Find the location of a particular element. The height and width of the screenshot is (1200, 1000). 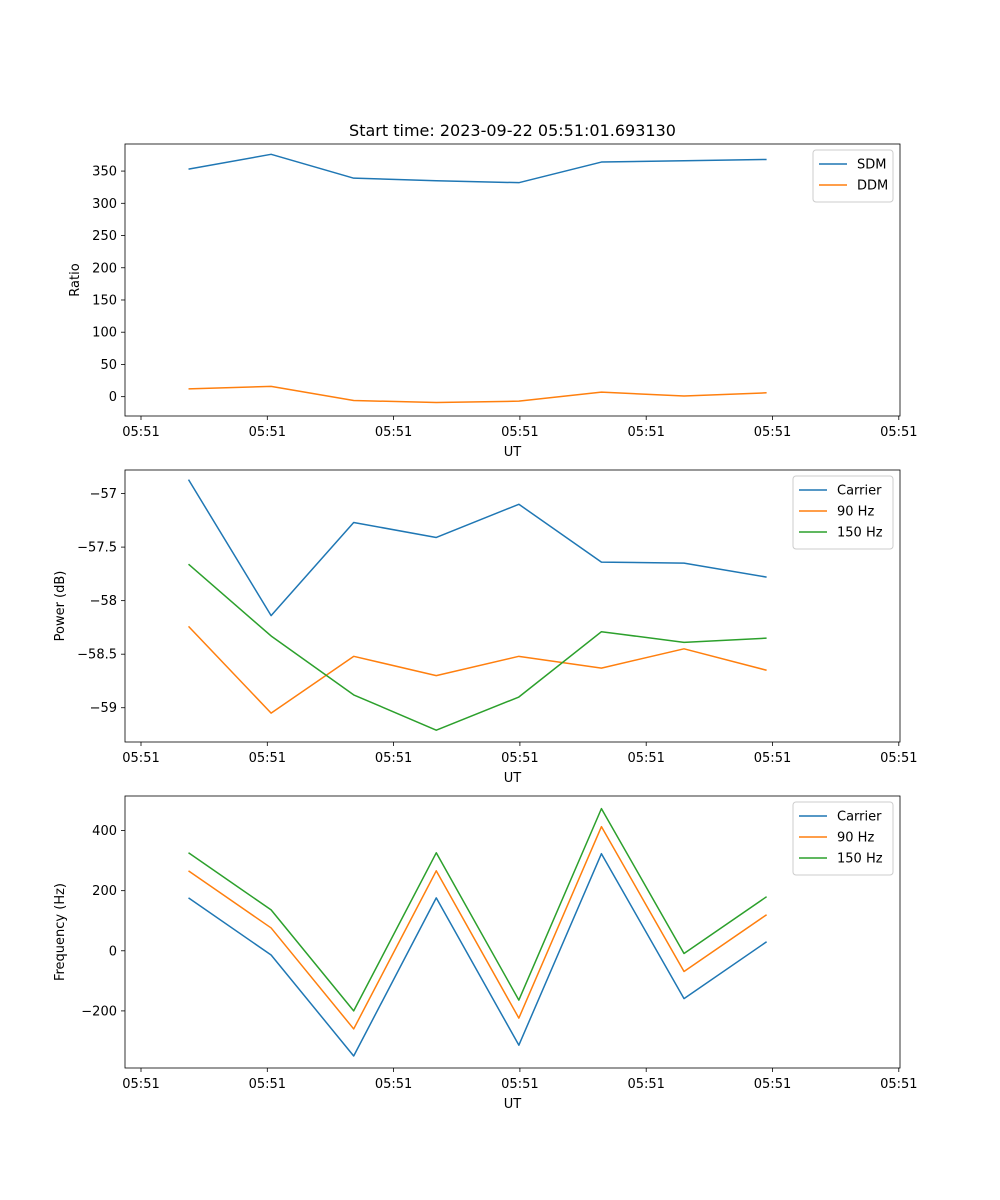

figure-title: Start time: 2023-09-22 05:51:01.693130 is located at coordinates (512, 130).